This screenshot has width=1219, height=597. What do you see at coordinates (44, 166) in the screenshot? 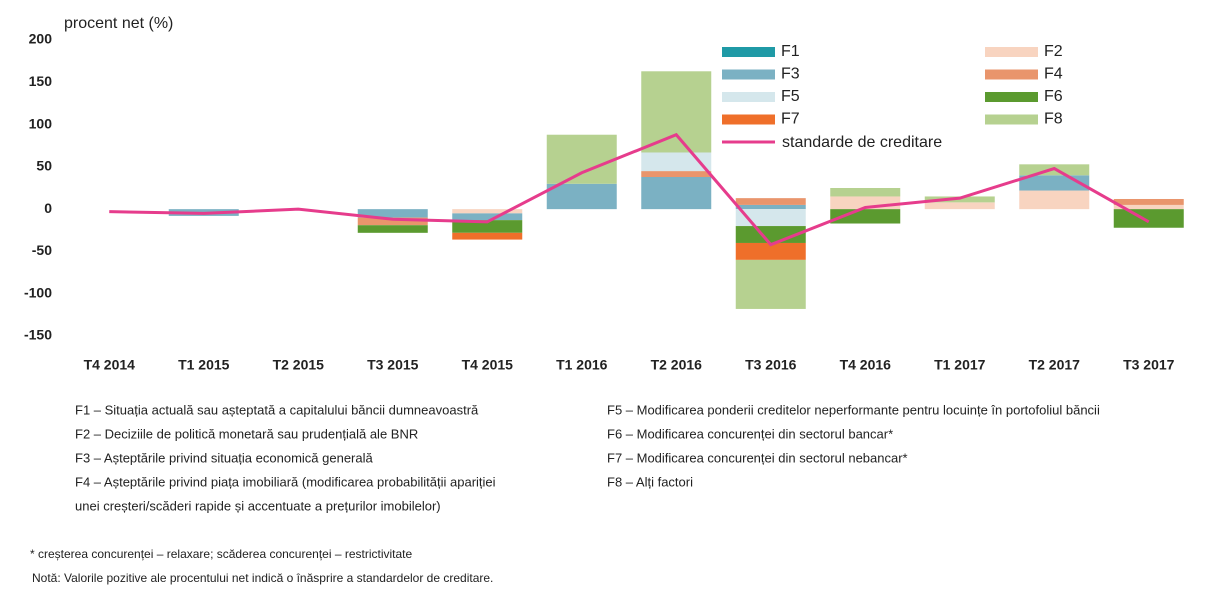
I see `y-tick-label: 50` at bounding box center [44, 166].